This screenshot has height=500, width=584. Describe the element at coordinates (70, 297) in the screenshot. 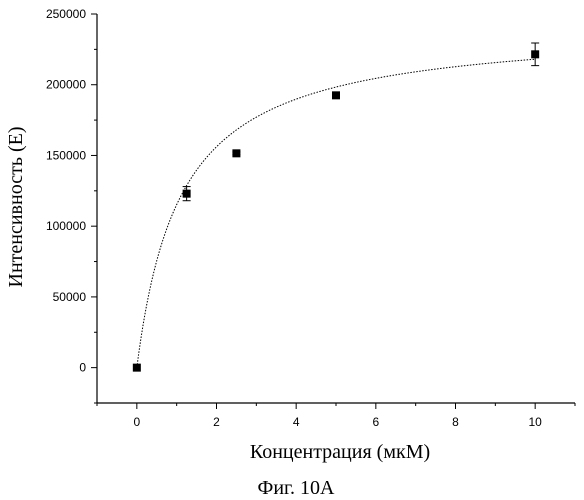

I see `y-tick-label: 50000` at that location.